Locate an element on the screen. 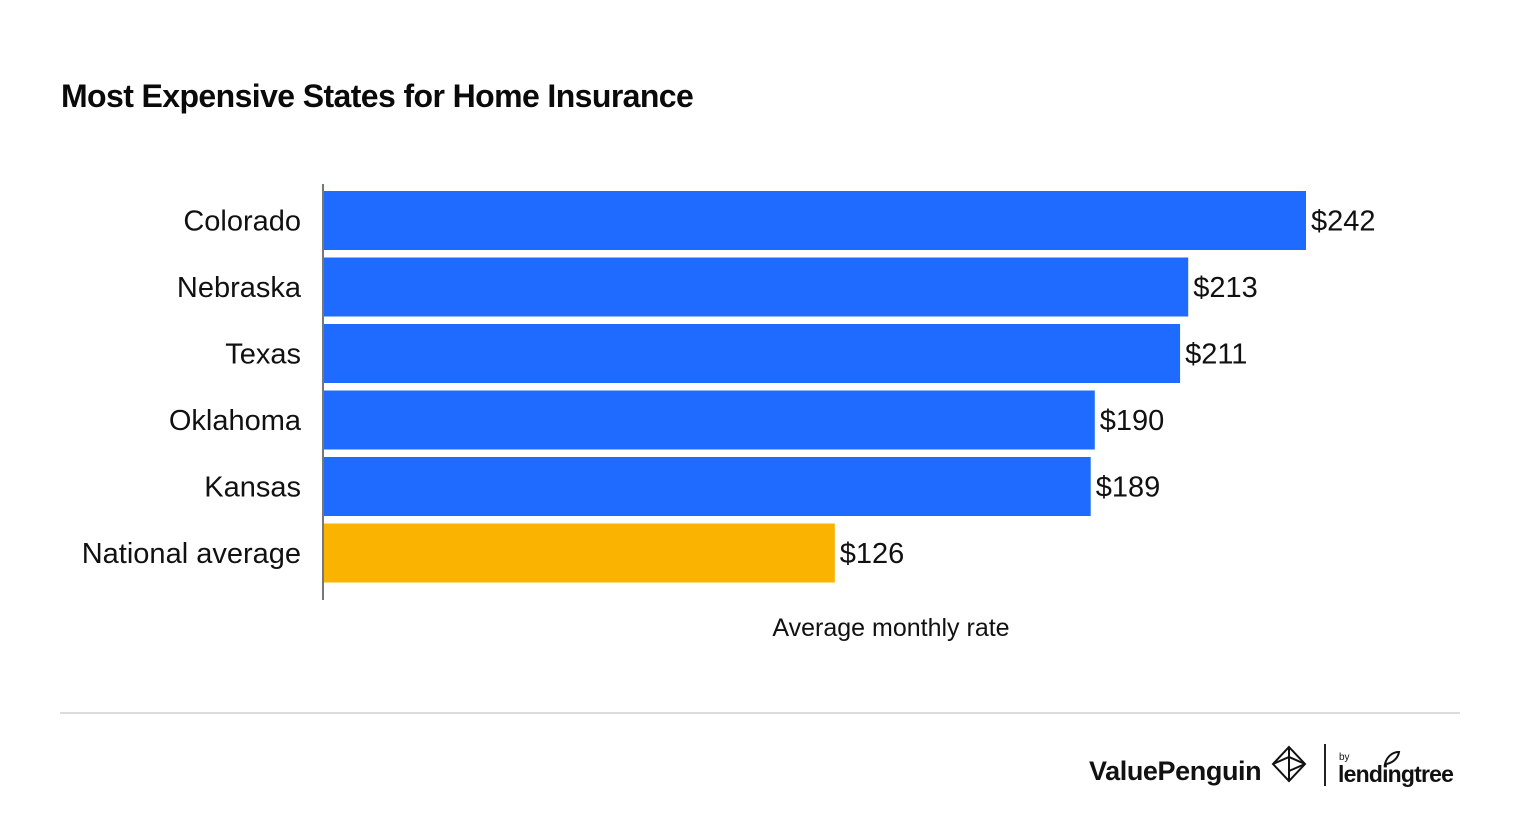 Image resolution: width=1520 pixels, height=822 pixels. value-label: $242 is located at coordinates (1343, 222).